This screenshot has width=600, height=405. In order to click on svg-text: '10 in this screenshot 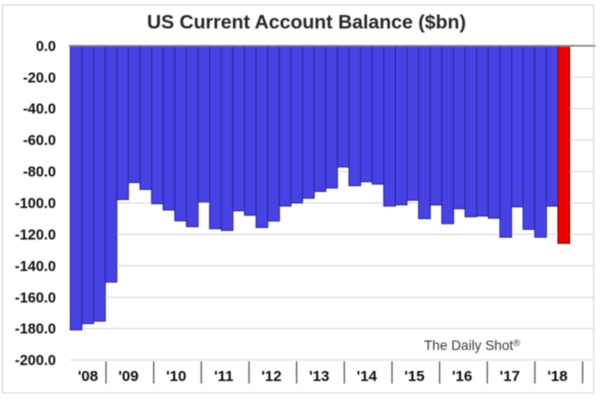, I will do `click(176, 376)`.